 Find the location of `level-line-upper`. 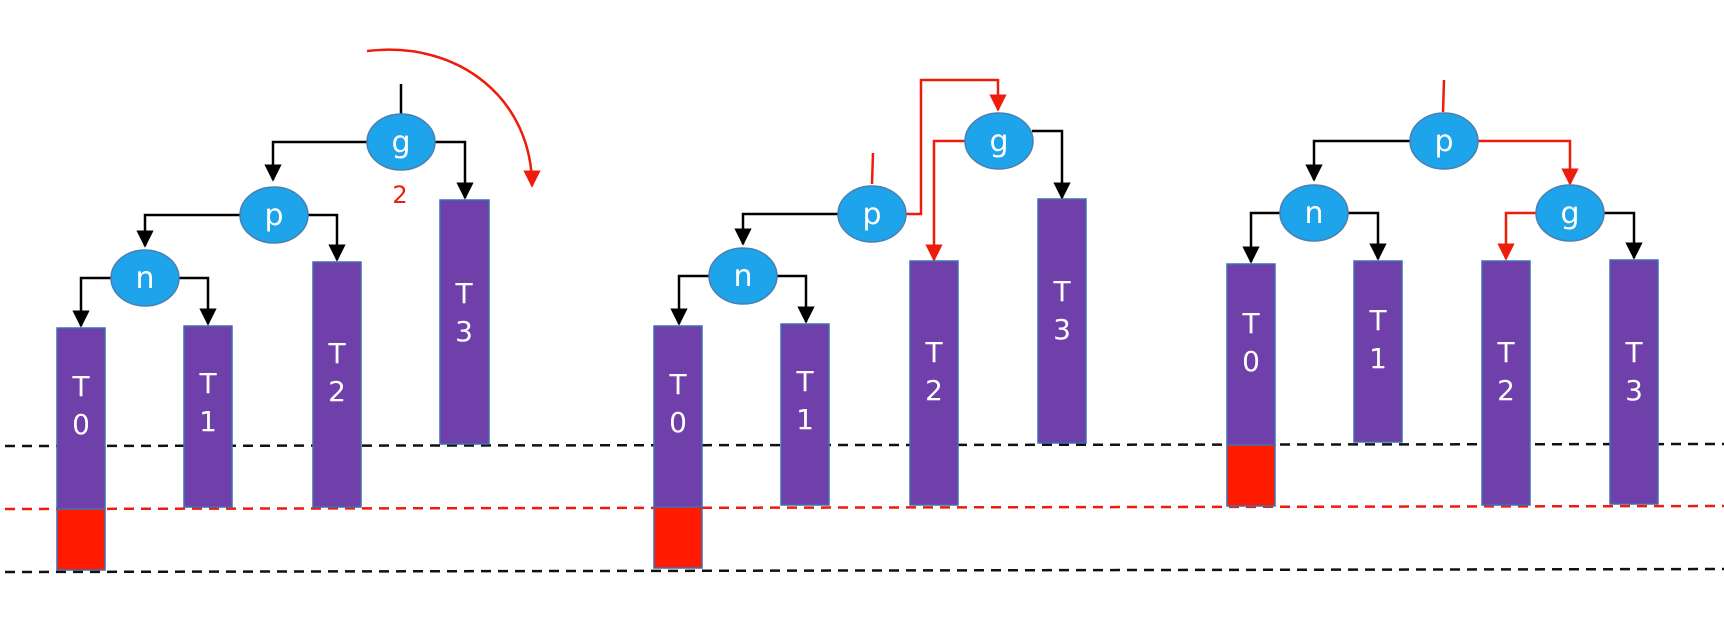

level-line-upper is located at coordinates (864, 445).